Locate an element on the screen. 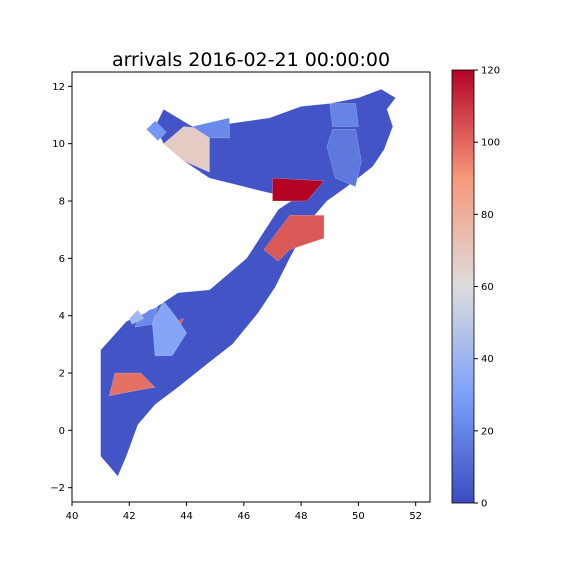 The image size is (576, 576). x-tick-label: 52 is located at coordinates (415, 516).